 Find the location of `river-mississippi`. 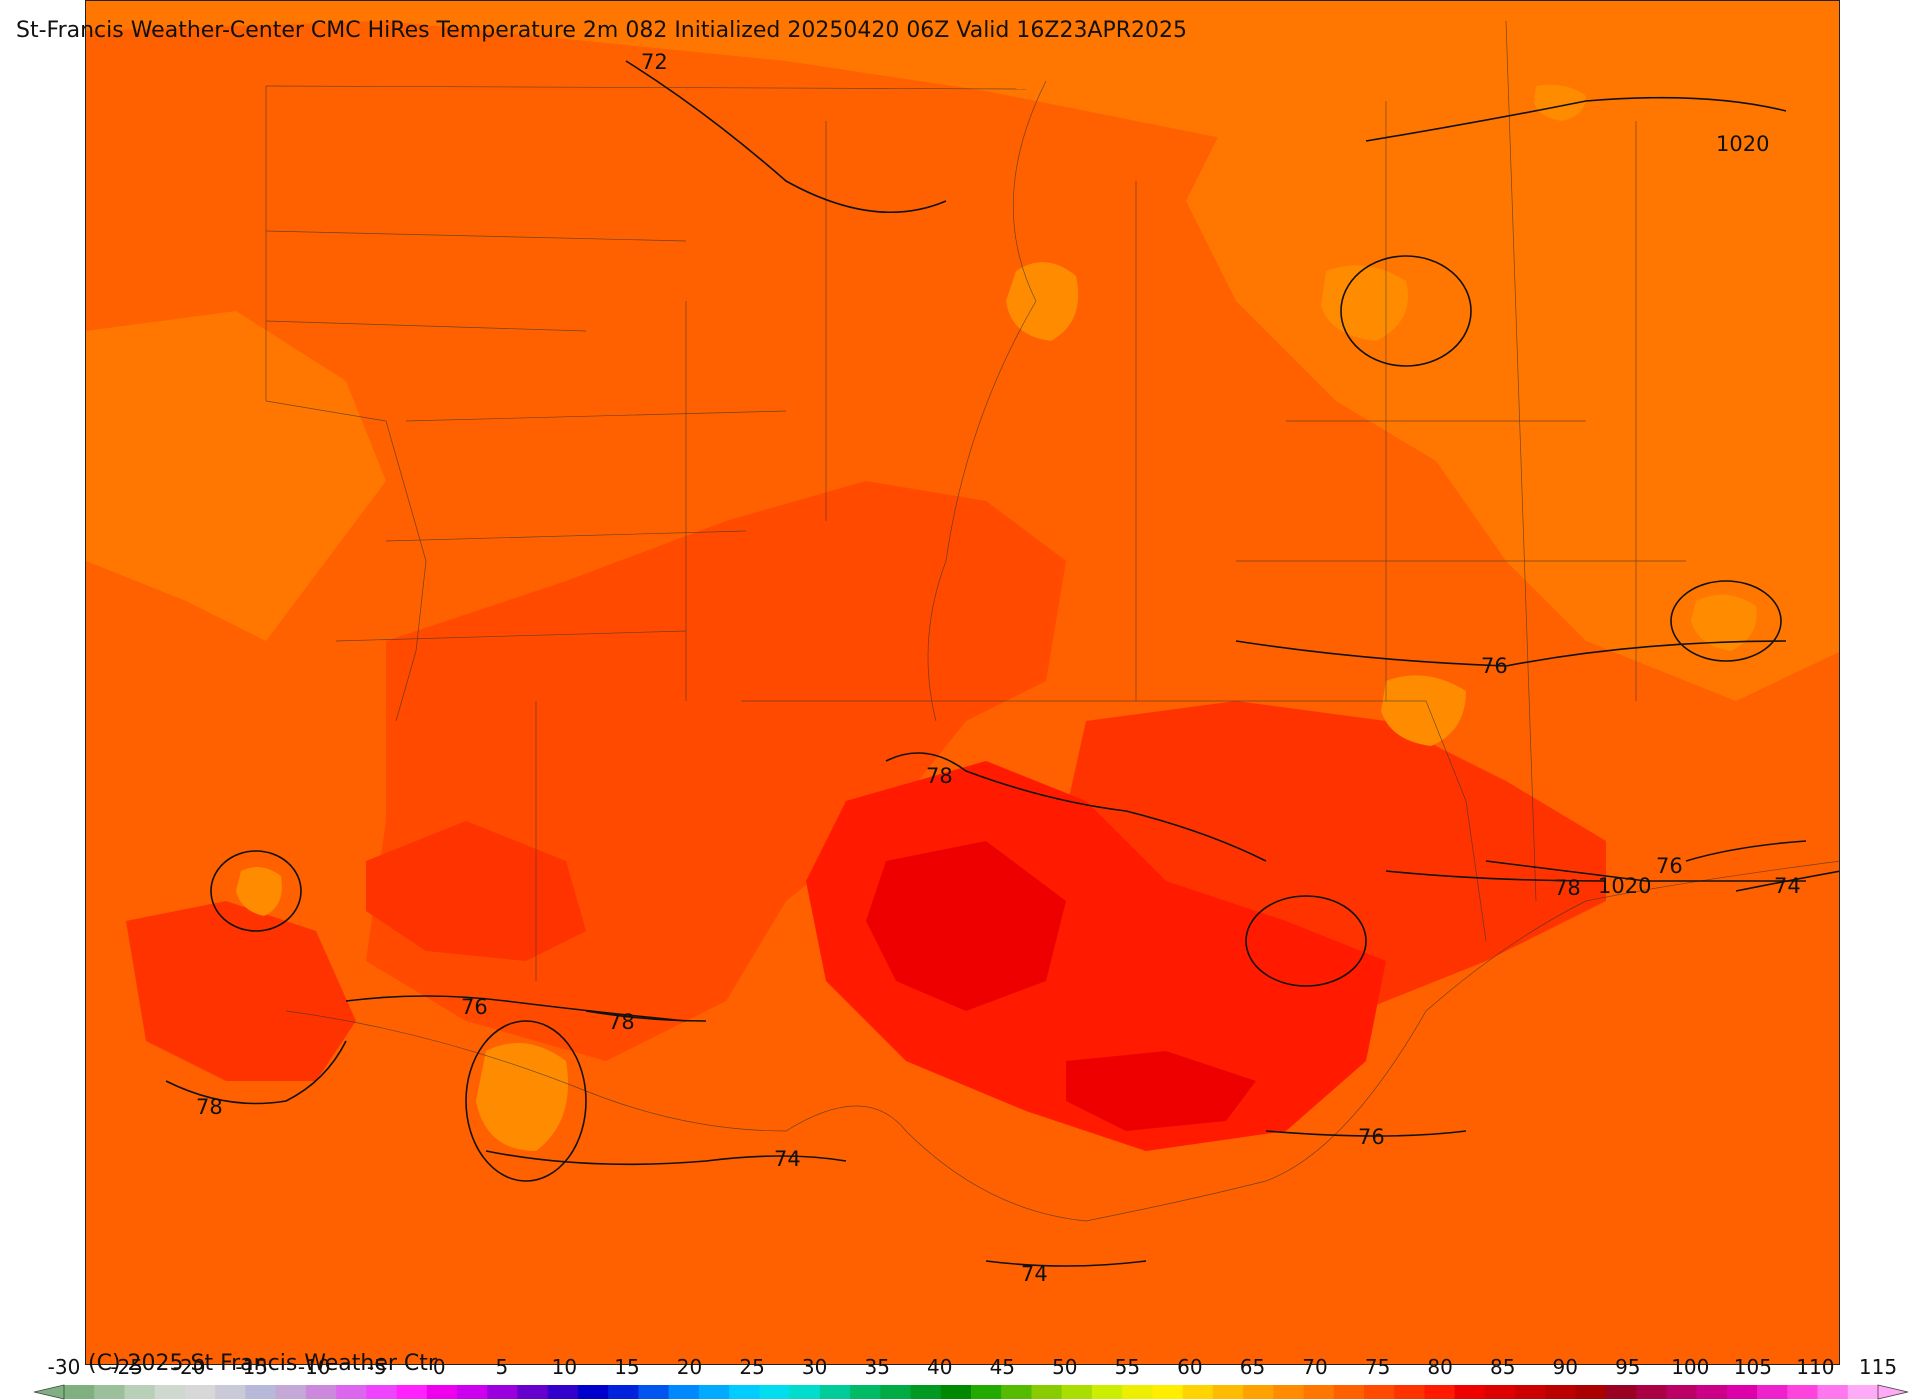

river-mississippi is located at coordinates (987, 401).